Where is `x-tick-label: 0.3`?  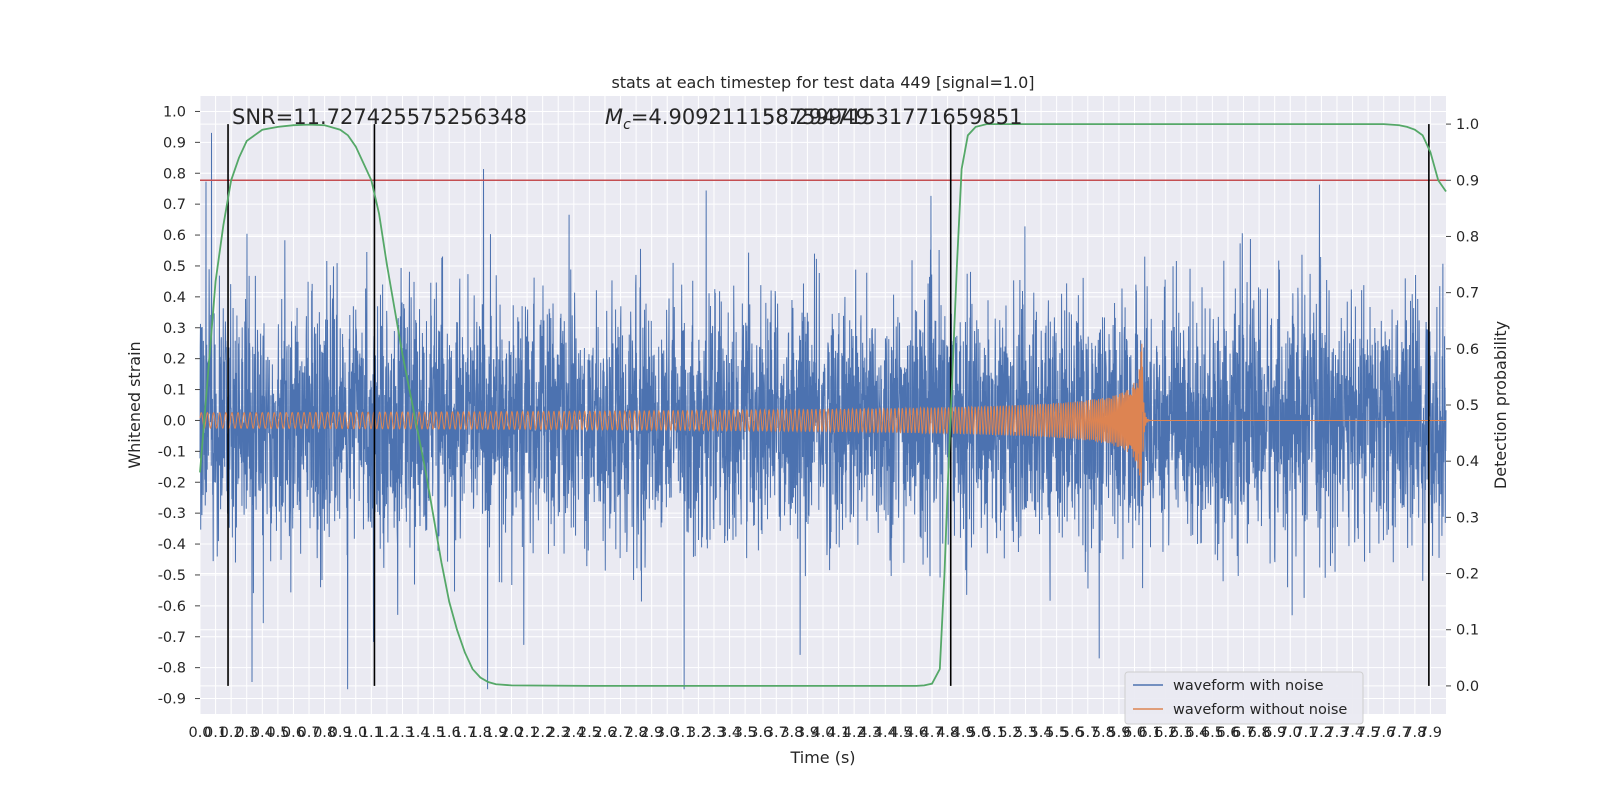 x-tick-label: 0.3 is located at coordinates (246, 733).